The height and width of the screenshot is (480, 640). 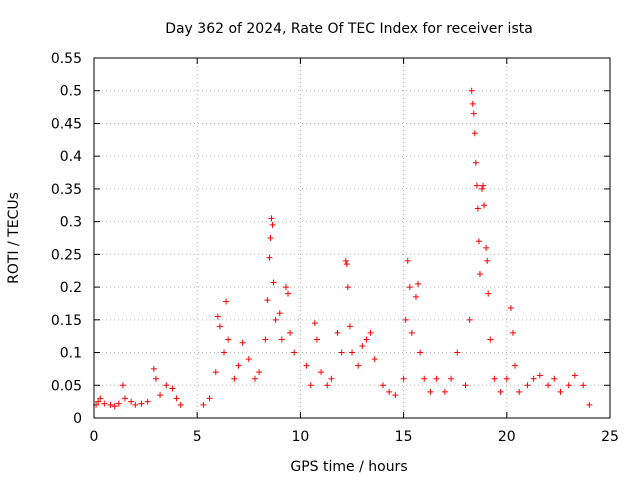 I want to click on y-tick-label: 0.3, so click(x=71, y=223).